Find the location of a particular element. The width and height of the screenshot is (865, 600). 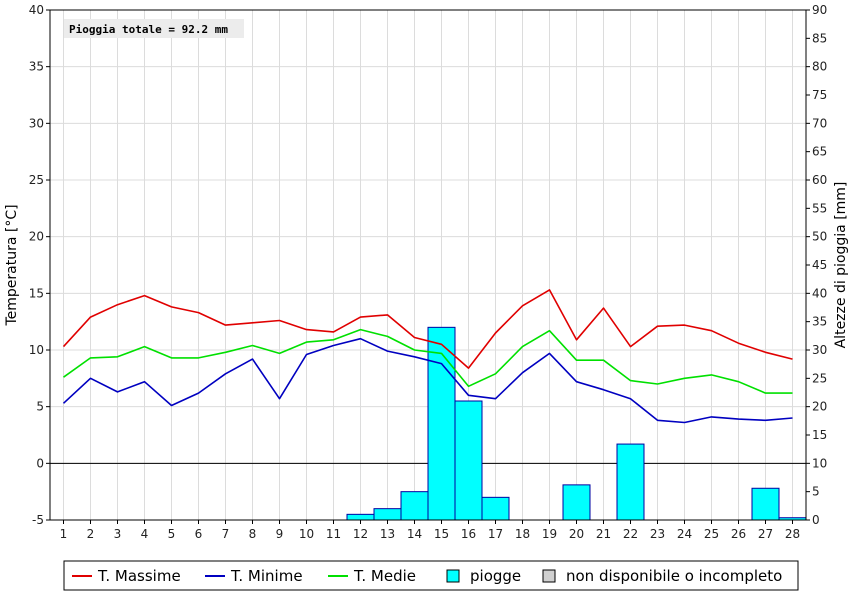

series-line-t-minime is located at coordinates (427, 380).